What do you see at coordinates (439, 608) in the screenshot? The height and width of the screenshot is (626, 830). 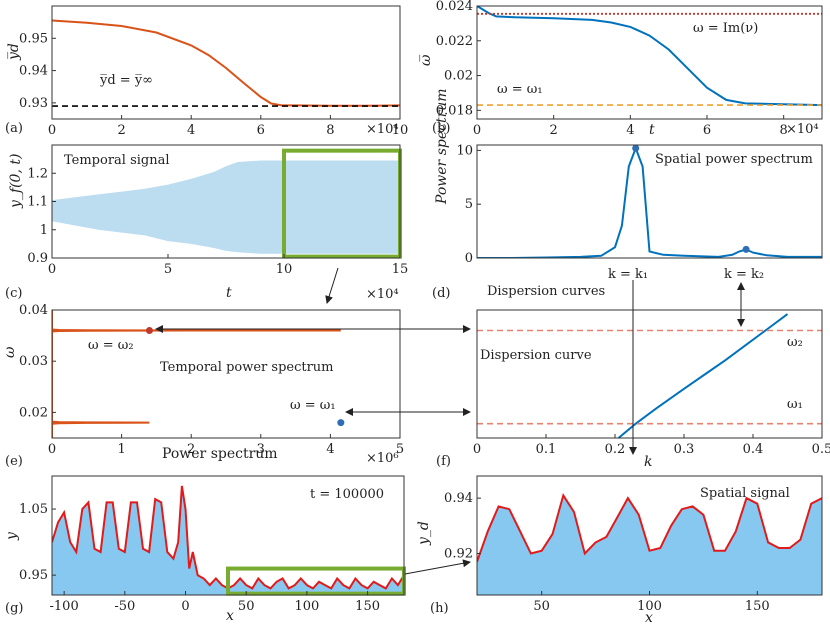 I see `panel-label-h: (h)` at bounding box center [439, 608].